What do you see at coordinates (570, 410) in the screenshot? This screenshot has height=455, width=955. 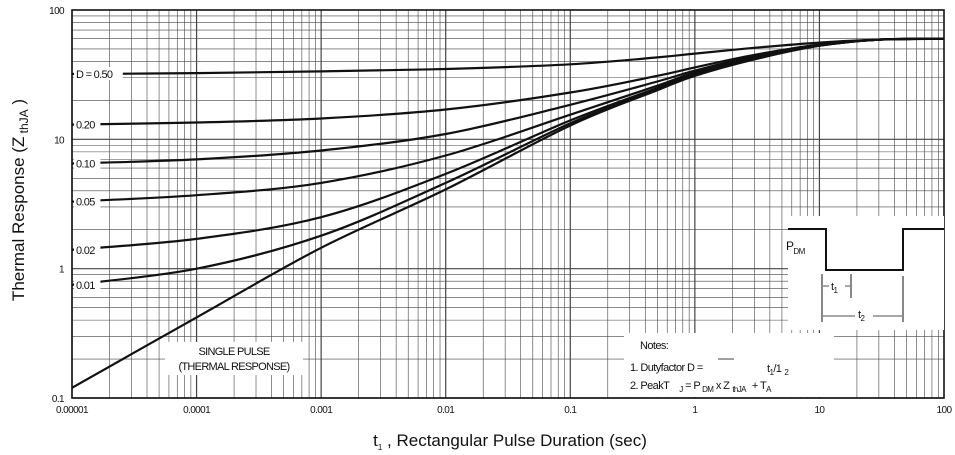 I see `x-tick-label: 0.1` at bounding box center [570, 410].